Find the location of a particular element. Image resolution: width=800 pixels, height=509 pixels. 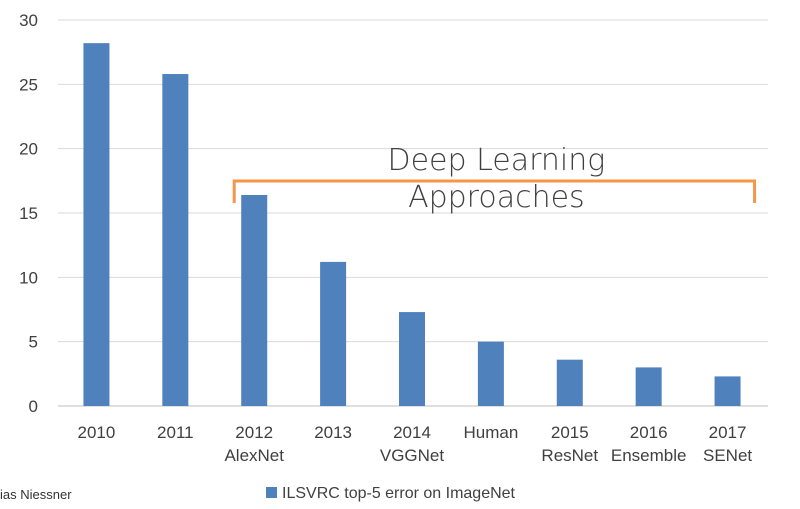

y-tick-label: 20 is located at coordinates (28, 149).